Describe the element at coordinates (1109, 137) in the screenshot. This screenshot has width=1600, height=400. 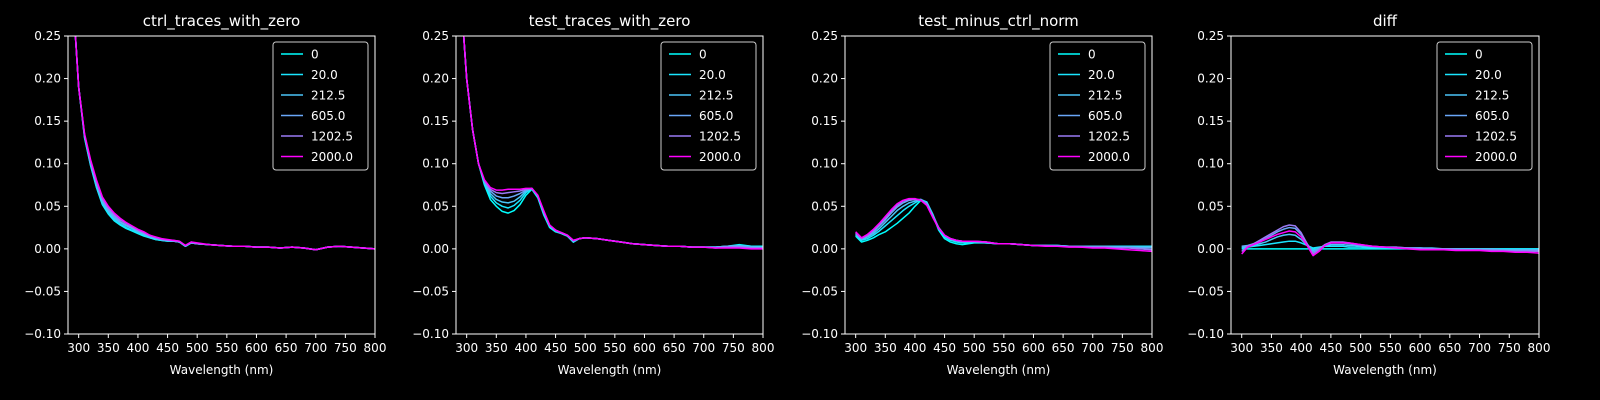
I see `legend-entry-label: 1202.5` at that location.